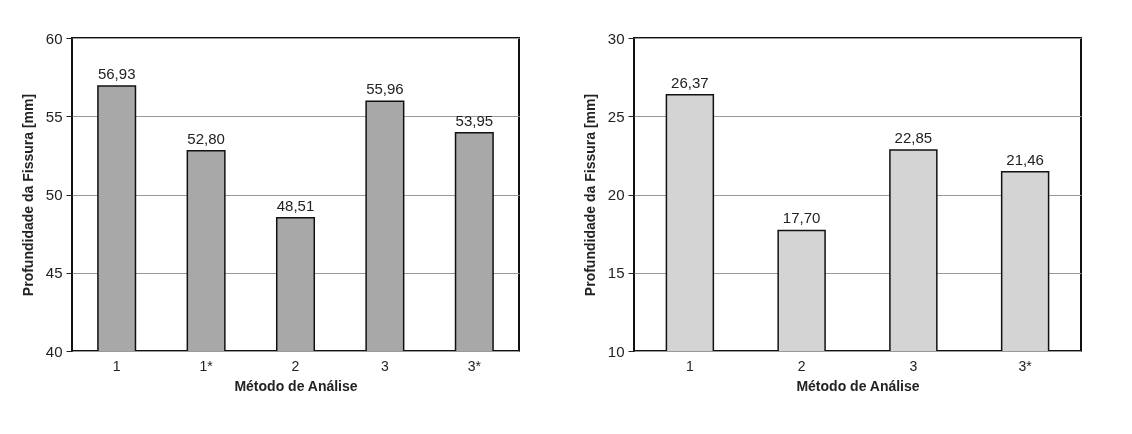  Describe the element at coordinates (616, 194) in the screenshot. I see `y-tick-label: 20` at that location.